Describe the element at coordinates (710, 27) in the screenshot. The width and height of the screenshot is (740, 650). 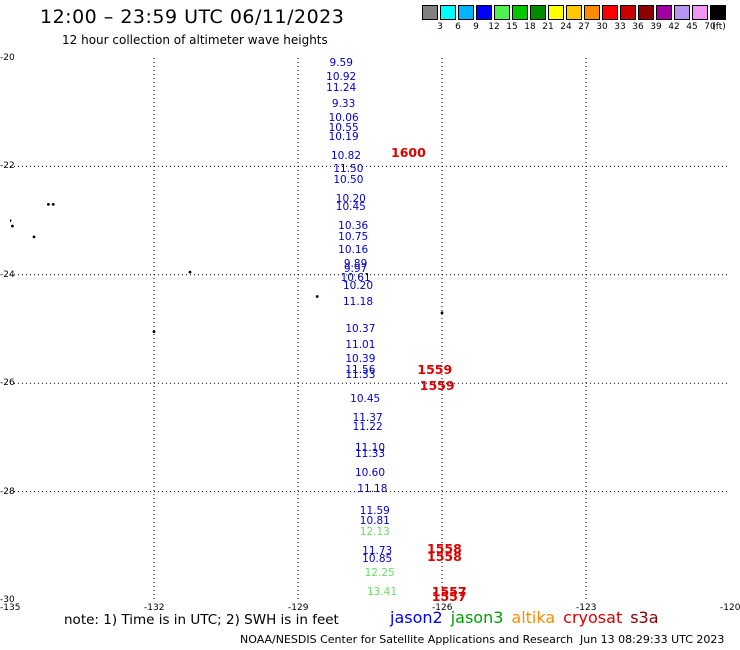
I see `legend-tick-label: 70` at that location.